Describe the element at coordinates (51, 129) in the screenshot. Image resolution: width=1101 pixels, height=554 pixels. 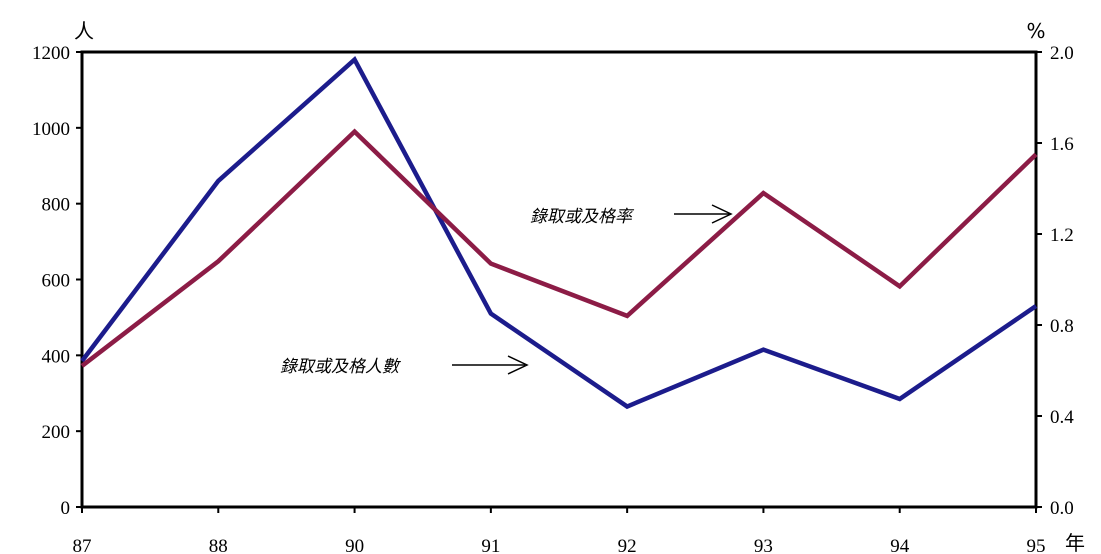
I see `left-tick-label: 1000` at that location.